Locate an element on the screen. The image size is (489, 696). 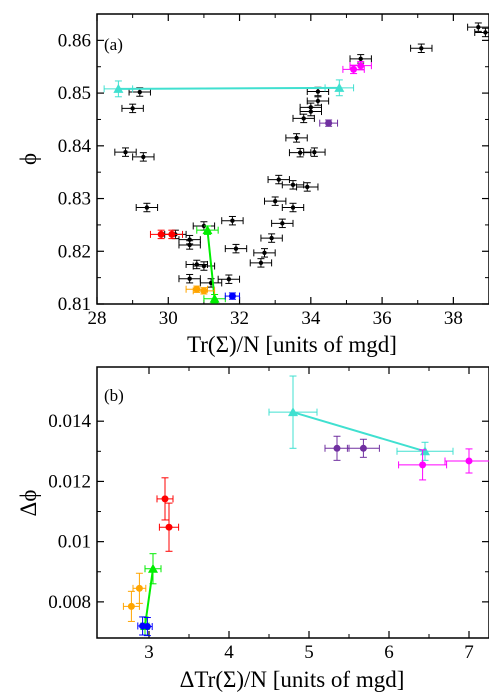
panel-b-ylabel: Δϕ is located at coordinates (28, 503).